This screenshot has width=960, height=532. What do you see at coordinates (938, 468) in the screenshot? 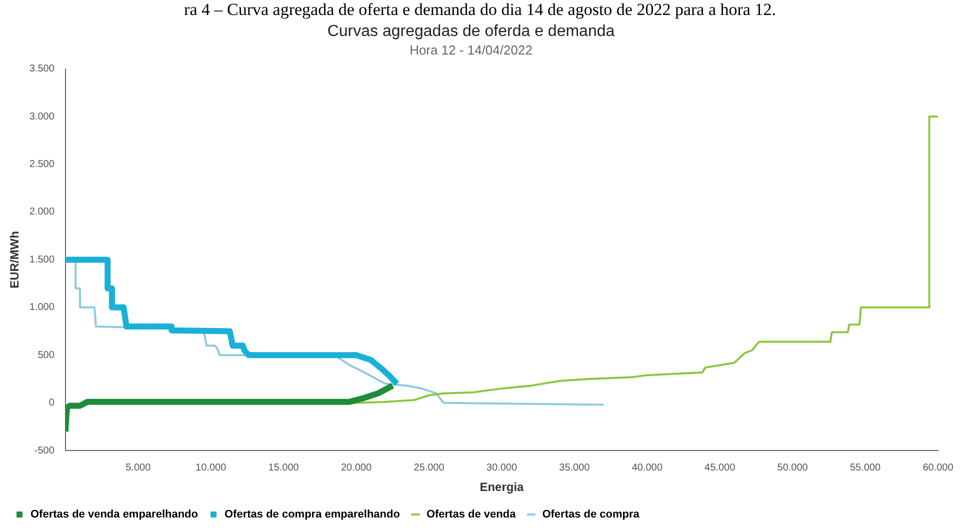
I see `x-tick-label: 60.000` at bounding box center [938, 468].